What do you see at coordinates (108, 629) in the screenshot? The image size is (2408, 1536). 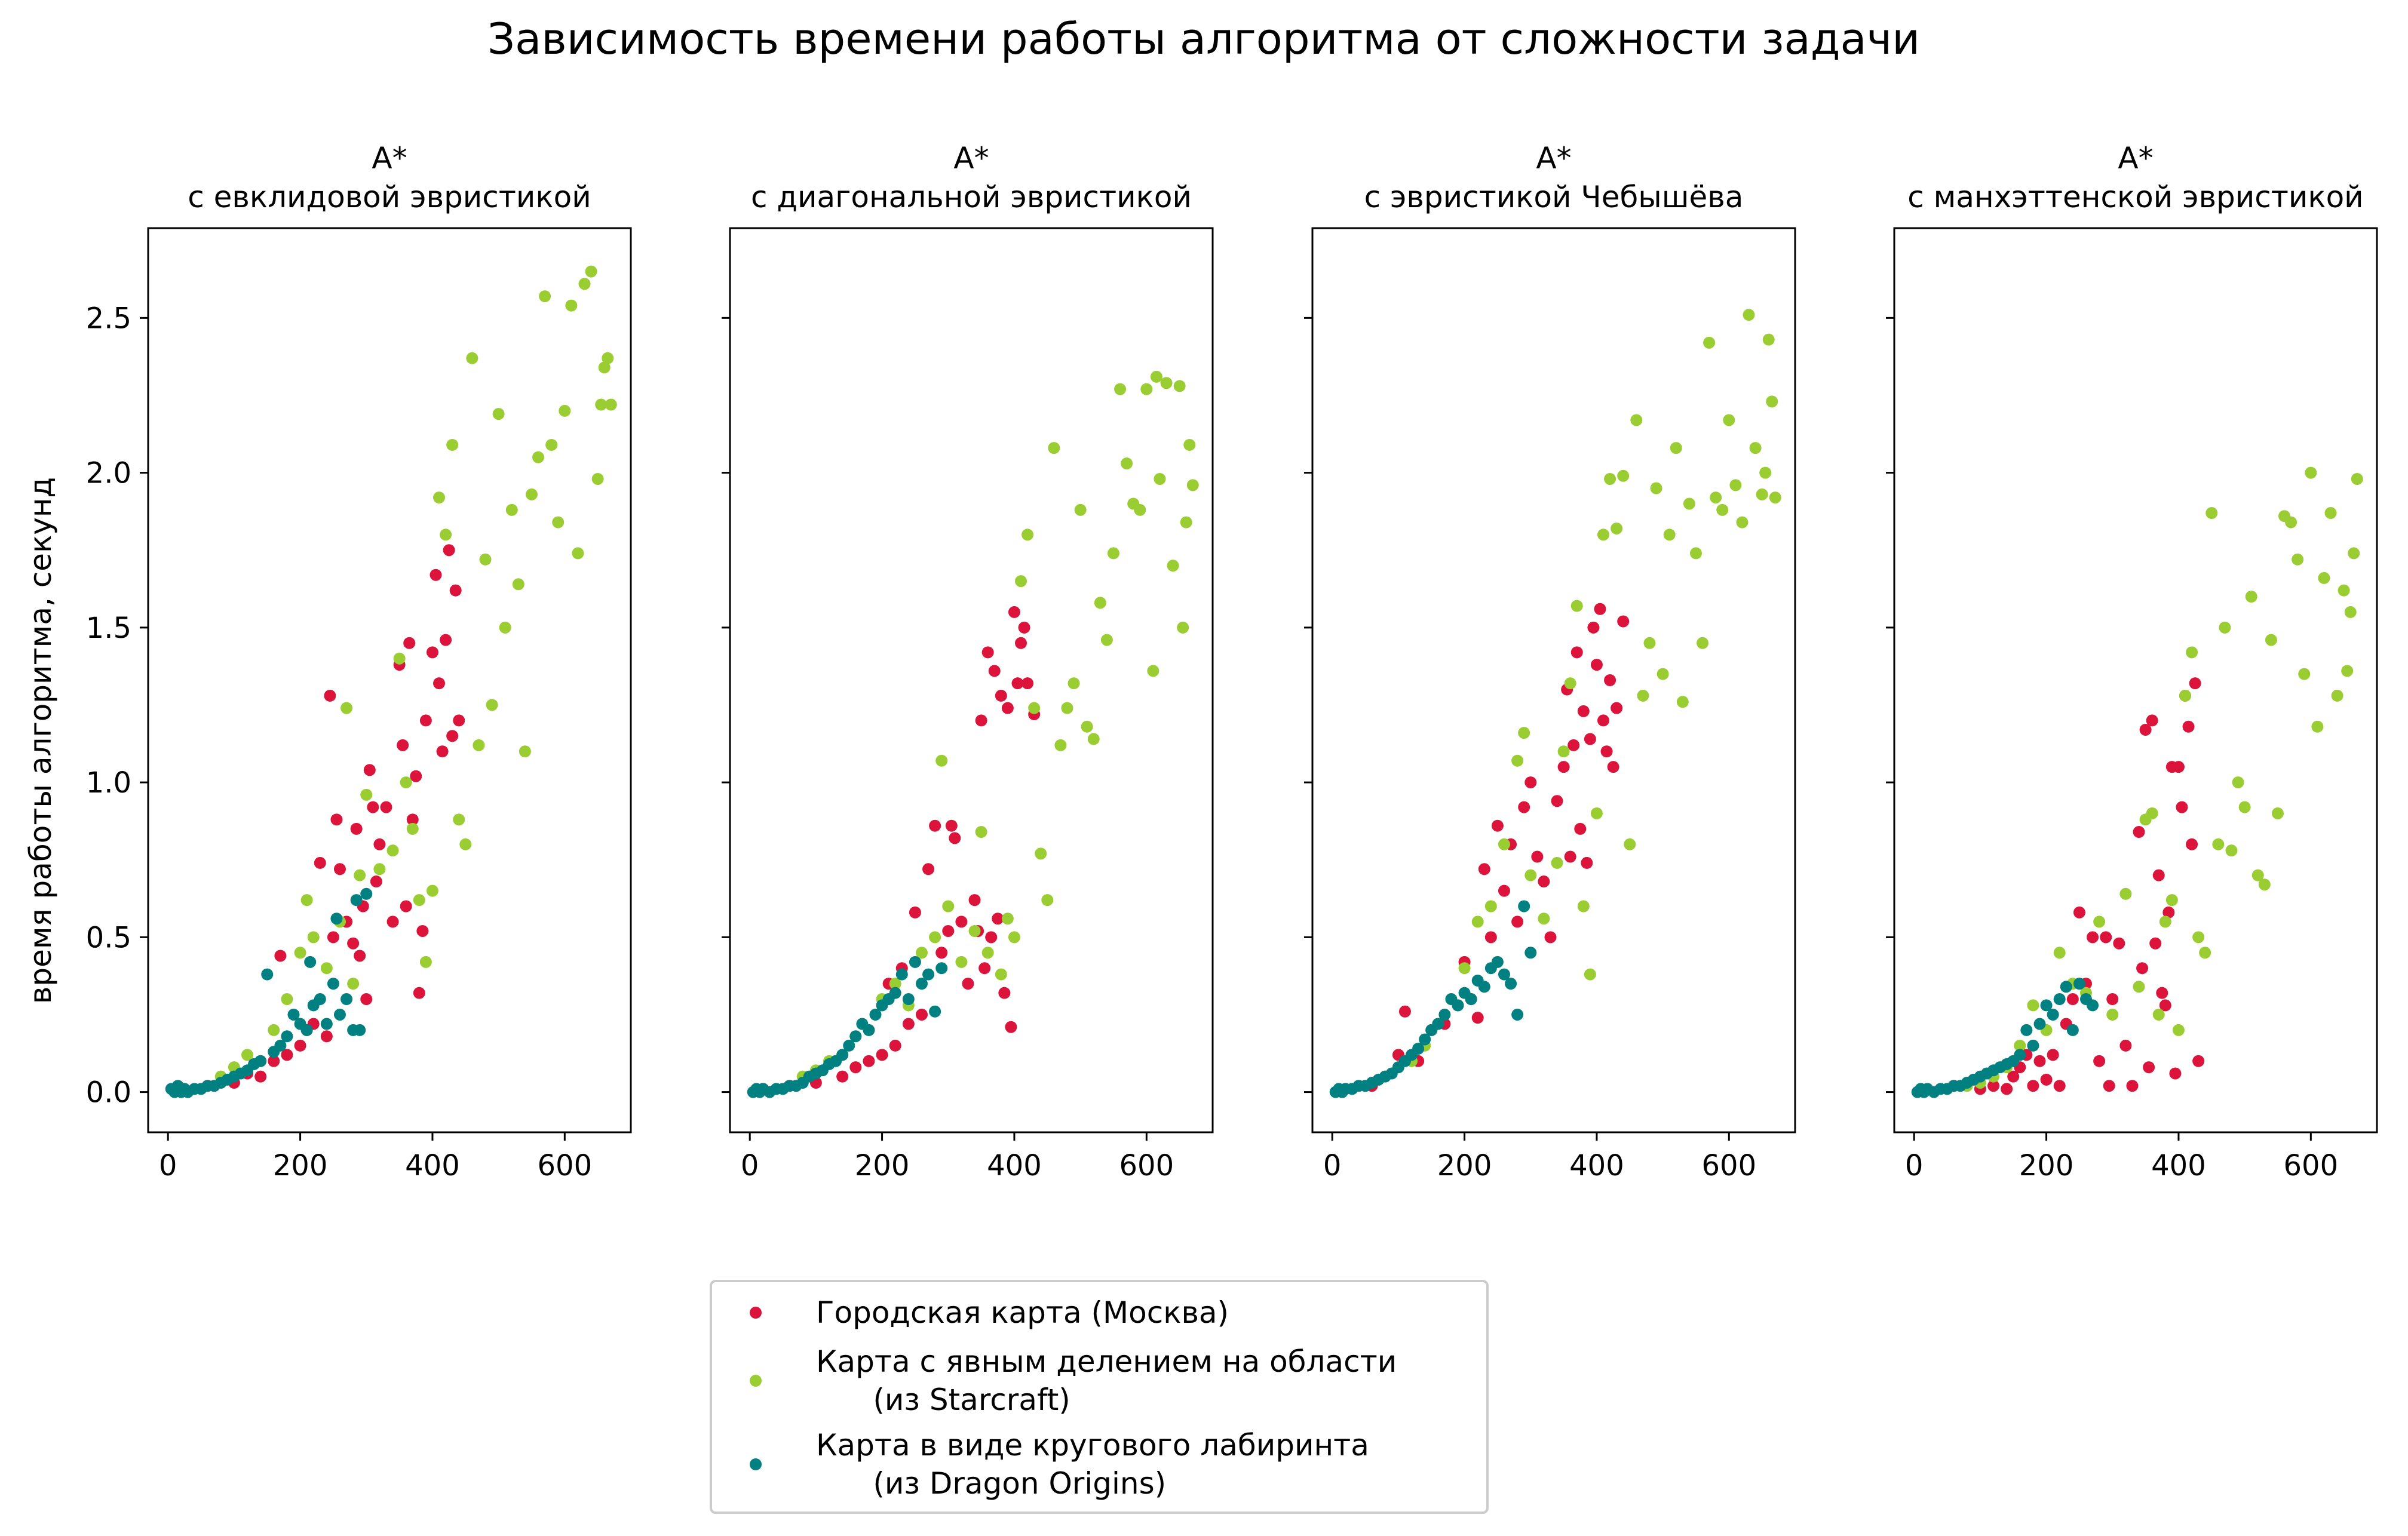 I see `y-tick-label: 1.5` at bounding box center [108, 629].